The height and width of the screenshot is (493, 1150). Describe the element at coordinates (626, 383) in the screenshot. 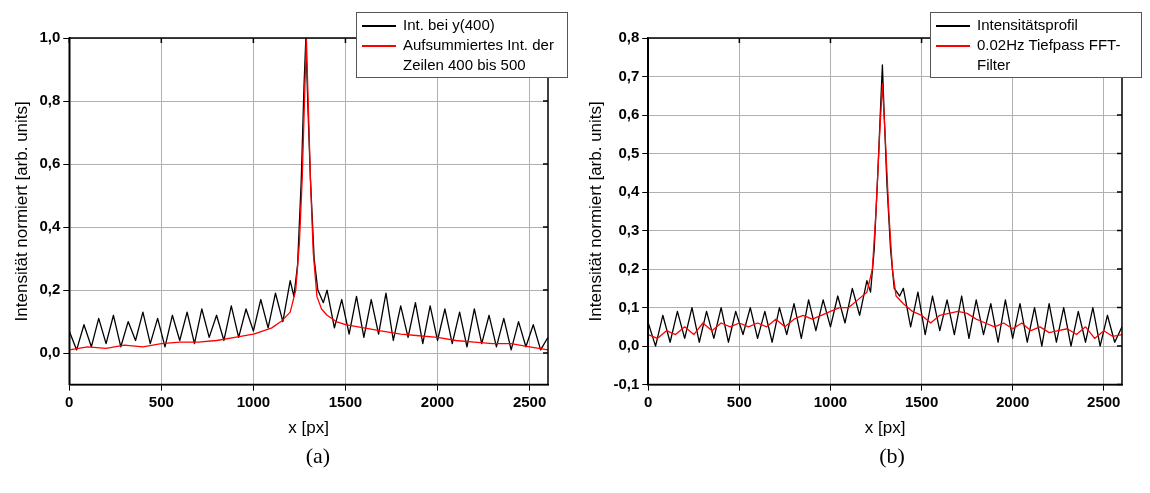

I see `y-tick-label: -0,1` at that location.